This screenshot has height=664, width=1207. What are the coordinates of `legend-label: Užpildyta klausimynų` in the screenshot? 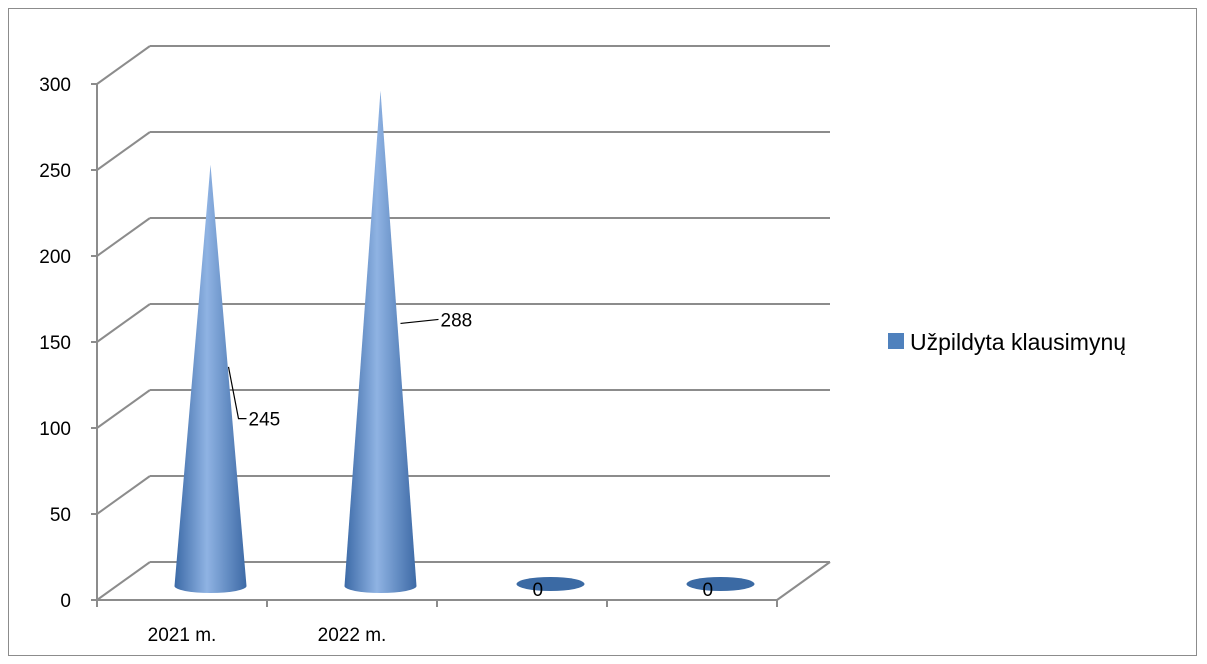 It's located at (1018, 342).